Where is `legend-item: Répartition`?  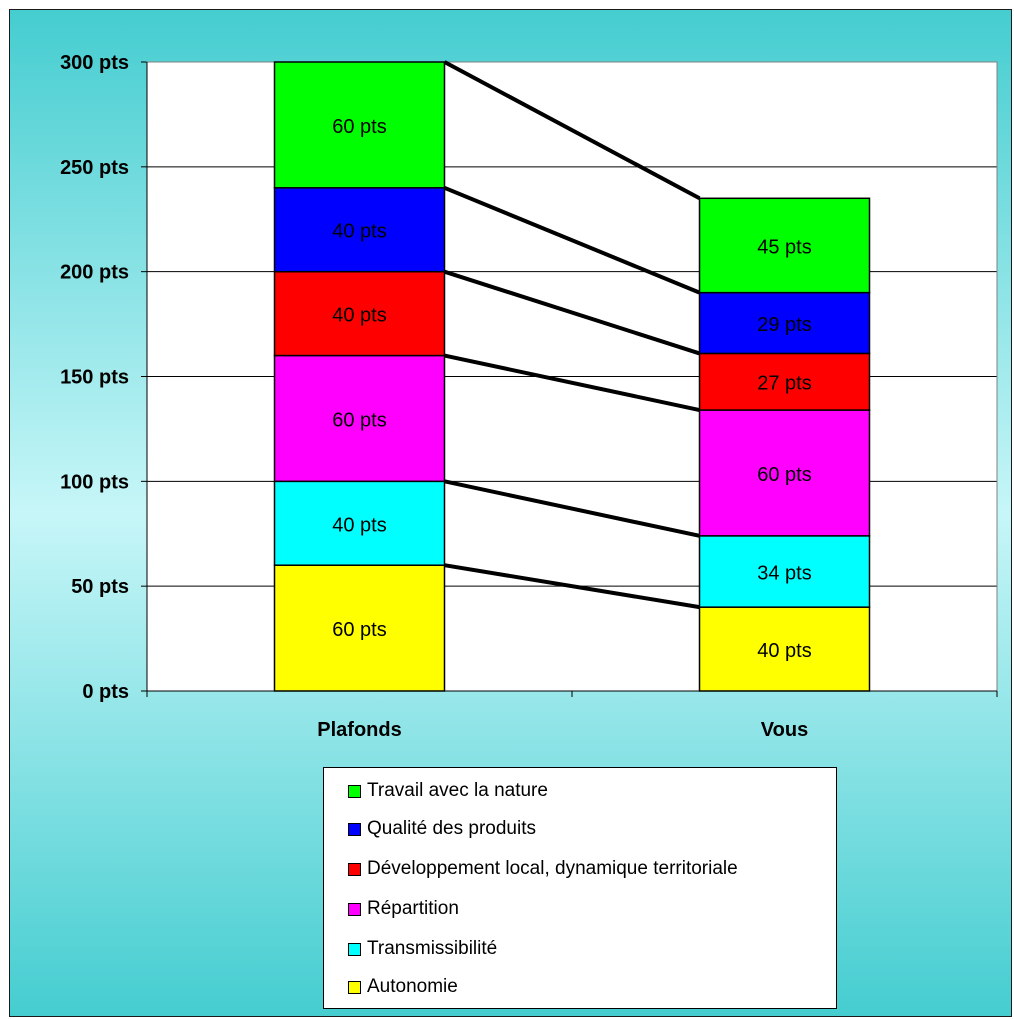
legend-item: Répartition is located at coordinates (403, 909).